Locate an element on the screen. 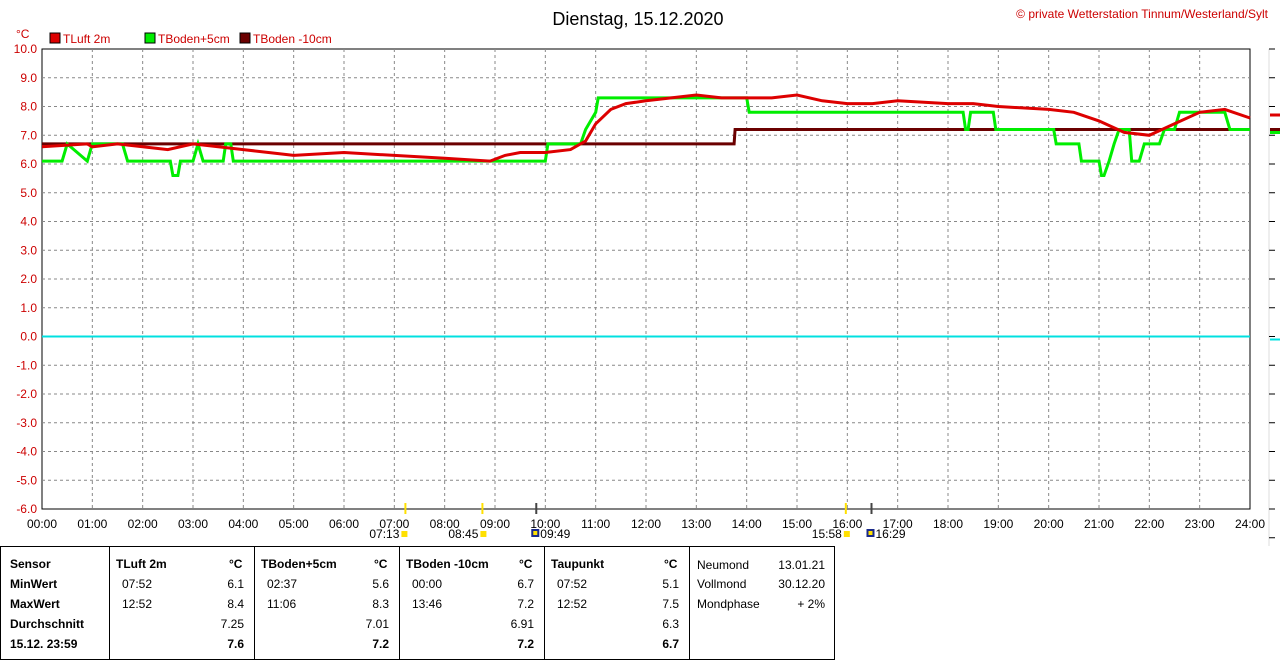 The width and height of the screenshot is (1280, 662). y-tick-label: -1.0 is located at coordinates (26, 365).